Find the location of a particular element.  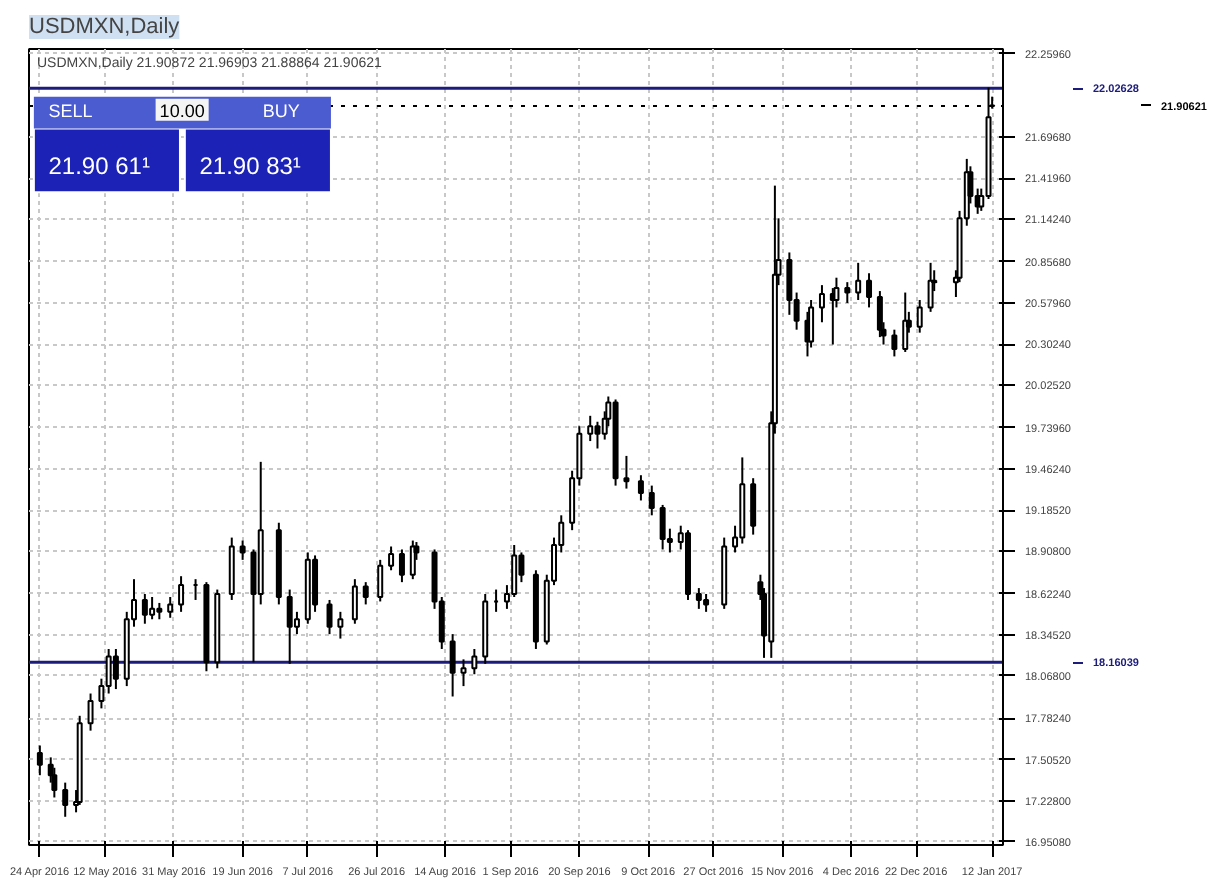

annotation: SELL is located at coordinates (70, 110).